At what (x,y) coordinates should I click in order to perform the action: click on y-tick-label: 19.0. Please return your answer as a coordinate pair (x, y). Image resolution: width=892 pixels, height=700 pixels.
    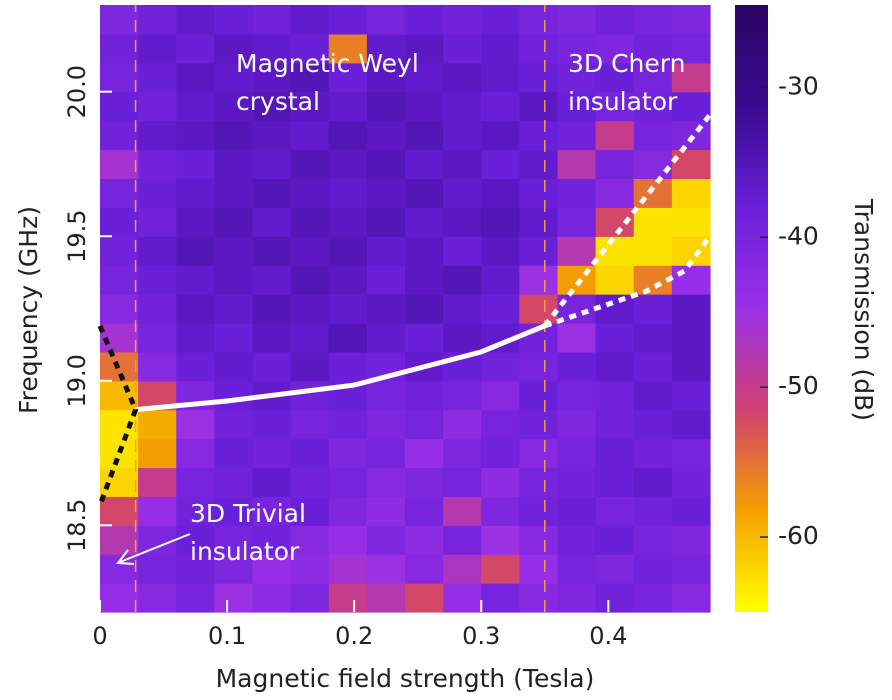
    Looking at the image, I should click on (77, 380).